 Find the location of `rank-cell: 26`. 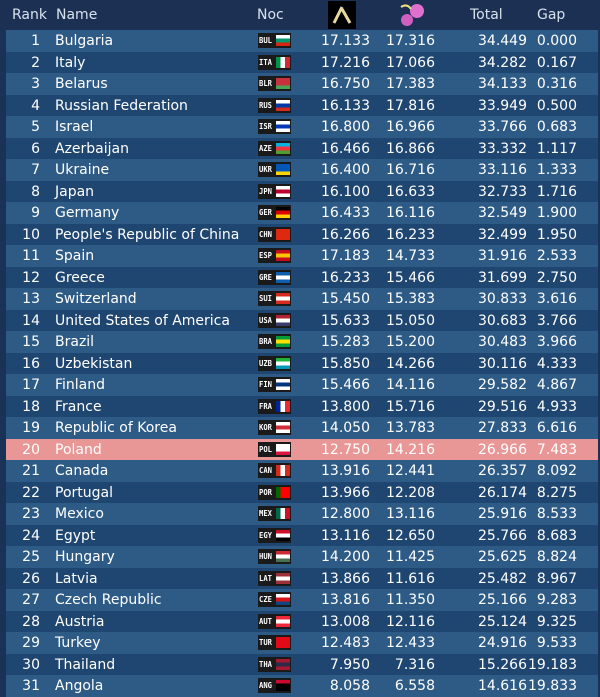

rank-cell: 26 is located at coordinates (31, 578).